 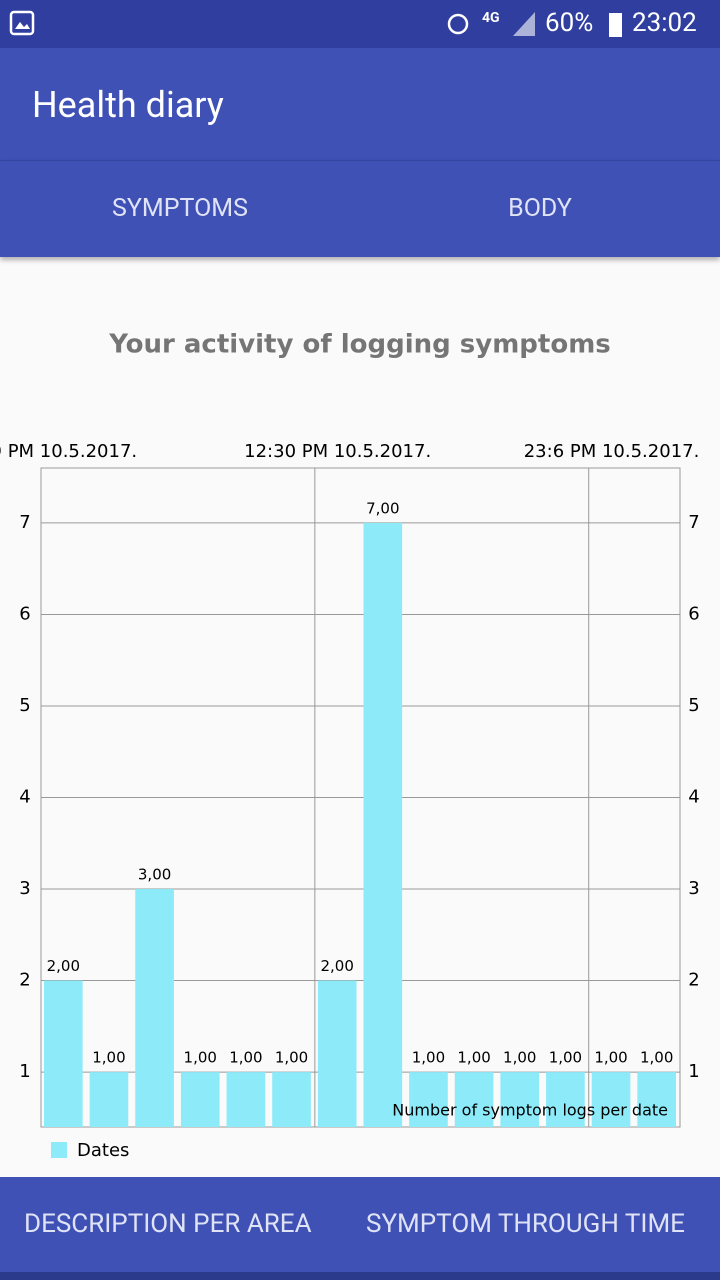 What do you see at coordinates (315, 23) in the screenshot?
I see `status-icons` at bounding box center [315, 23].